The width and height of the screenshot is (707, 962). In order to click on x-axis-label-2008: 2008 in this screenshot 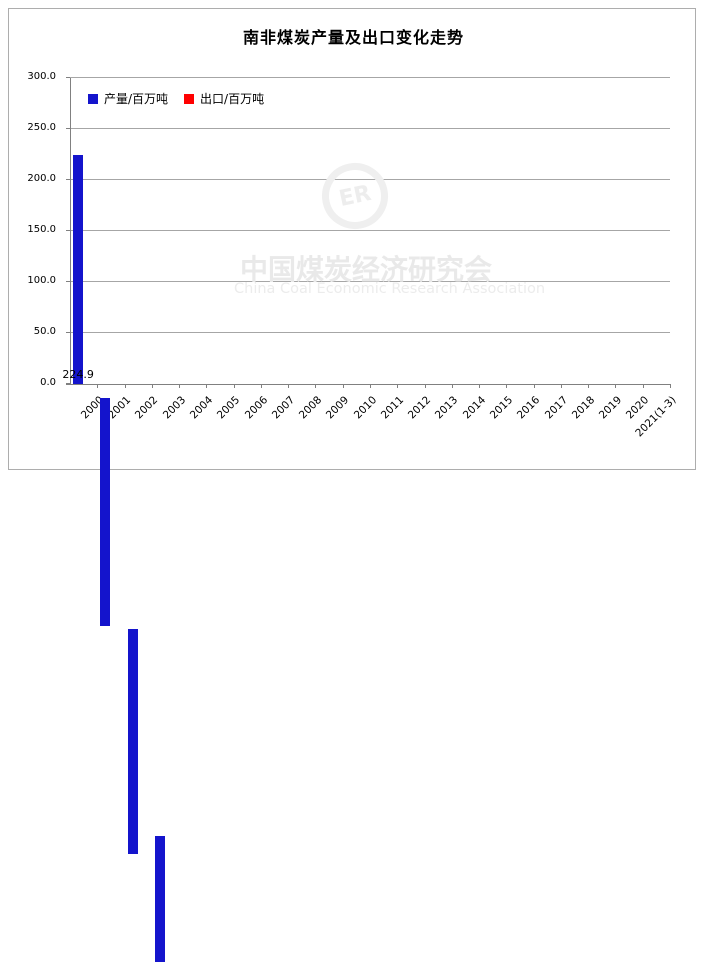, I will do `click(310, 408)`.